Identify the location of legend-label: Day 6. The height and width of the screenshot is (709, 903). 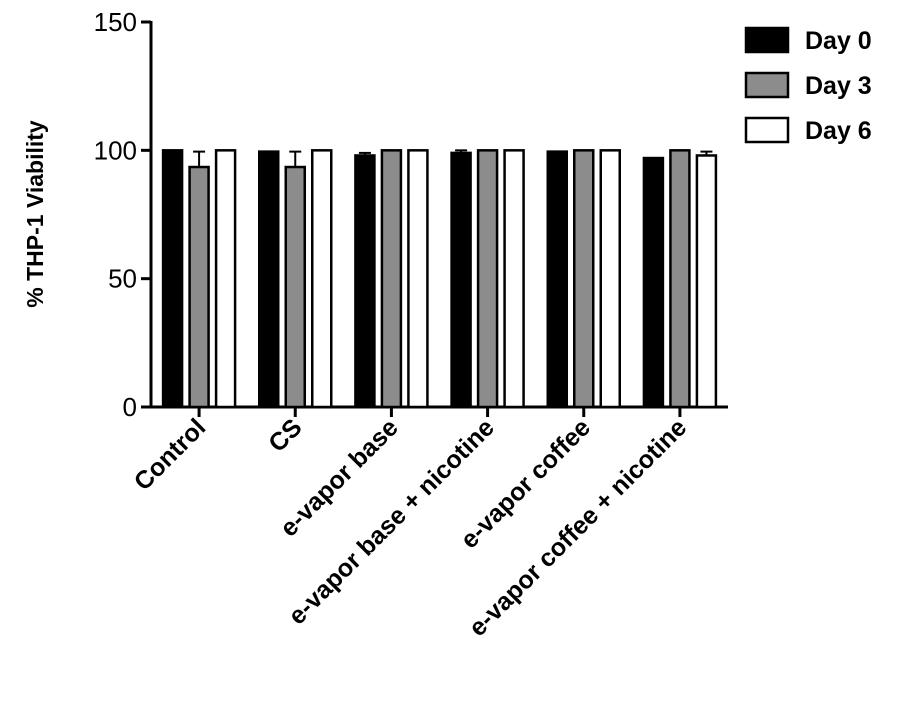
(838, 131).